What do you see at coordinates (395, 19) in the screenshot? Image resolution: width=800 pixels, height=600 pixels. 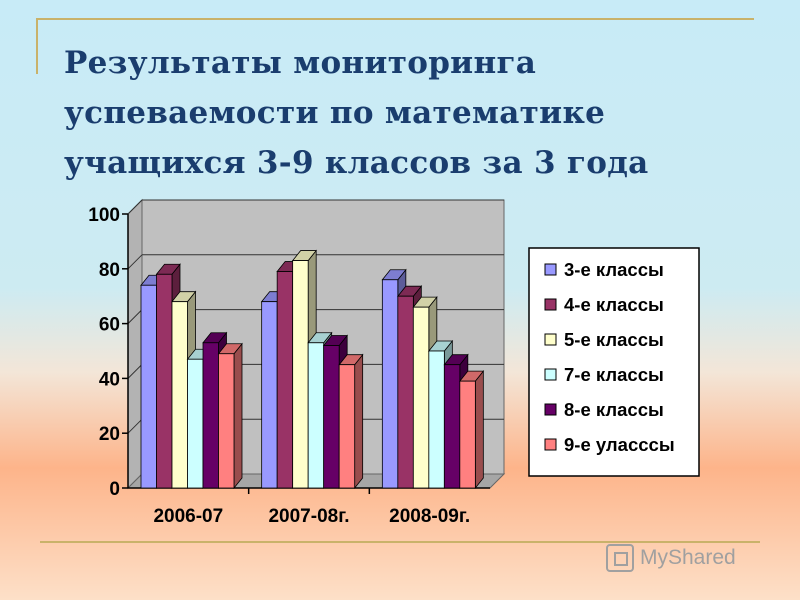 I see `top-rule` at bounding box center [395, 19].